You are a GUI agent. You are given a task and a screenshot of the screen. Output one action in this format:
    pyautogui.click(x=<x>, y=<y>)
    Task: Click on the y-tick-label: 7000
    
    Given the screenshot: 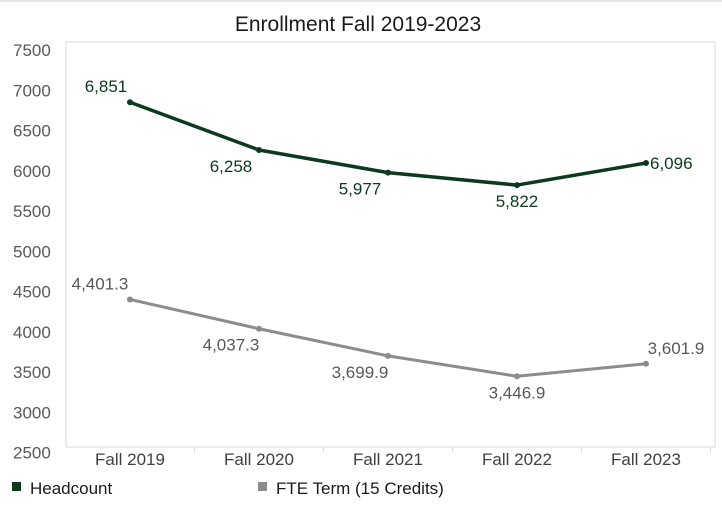 What is the action you would take?
    pyautogui.click(x=32, y=90)
    